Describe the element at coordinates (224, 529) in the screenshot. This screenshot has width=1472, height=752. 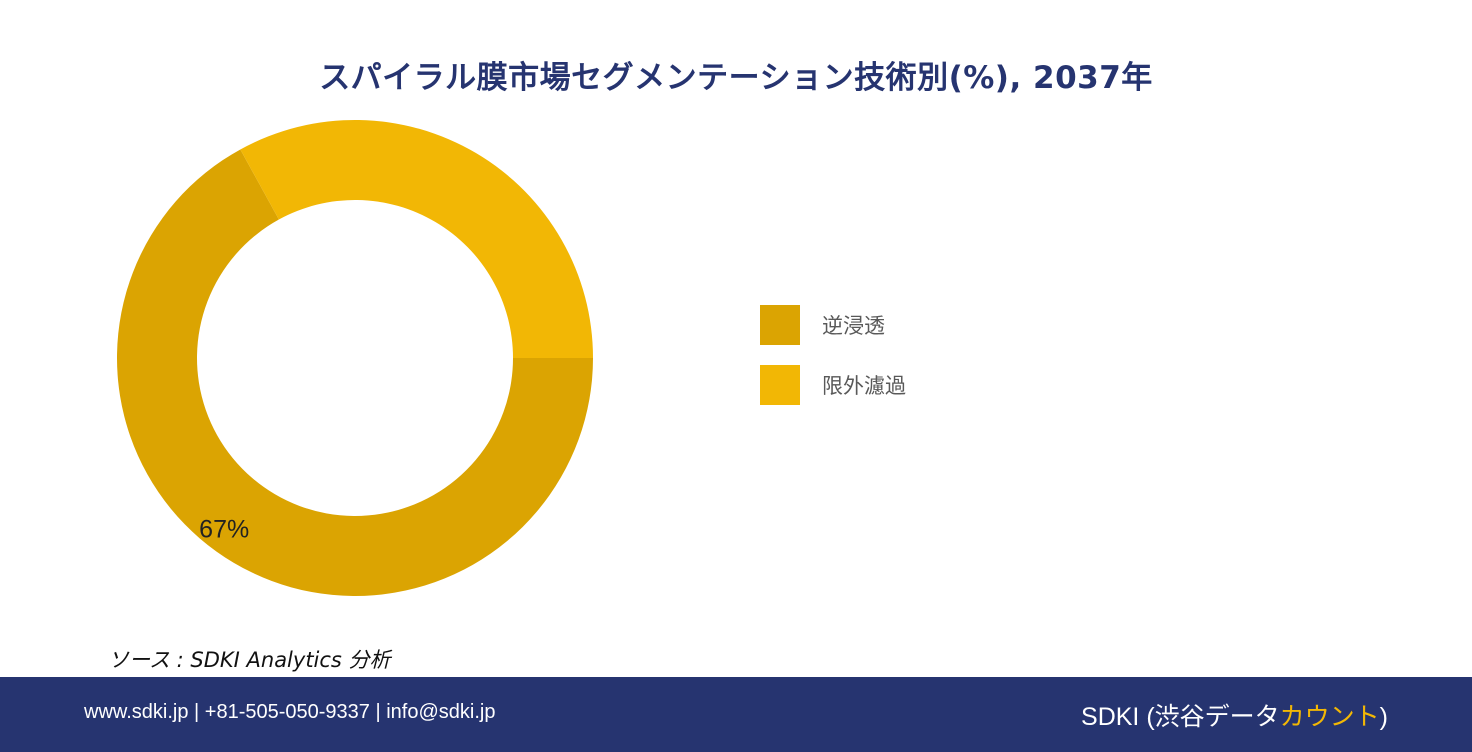
I see `slice-data-label: 67%` at that location.